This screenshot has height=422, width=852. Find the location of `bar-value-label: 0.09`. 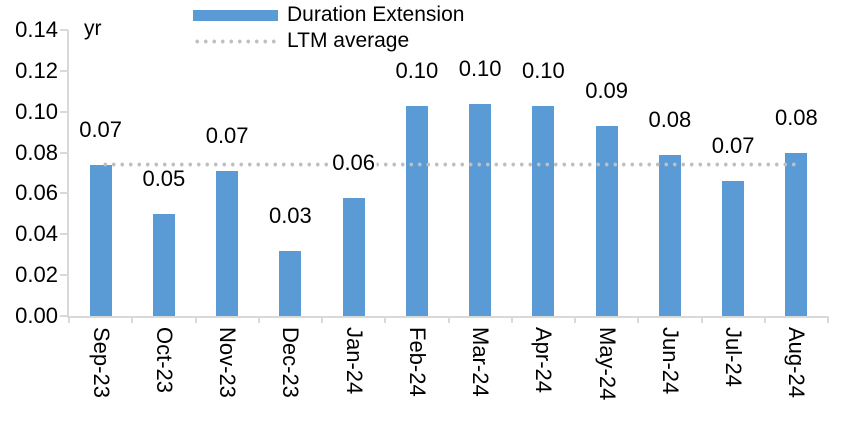

bar-value-label: 0.09 is located at coordinates (607, 90).